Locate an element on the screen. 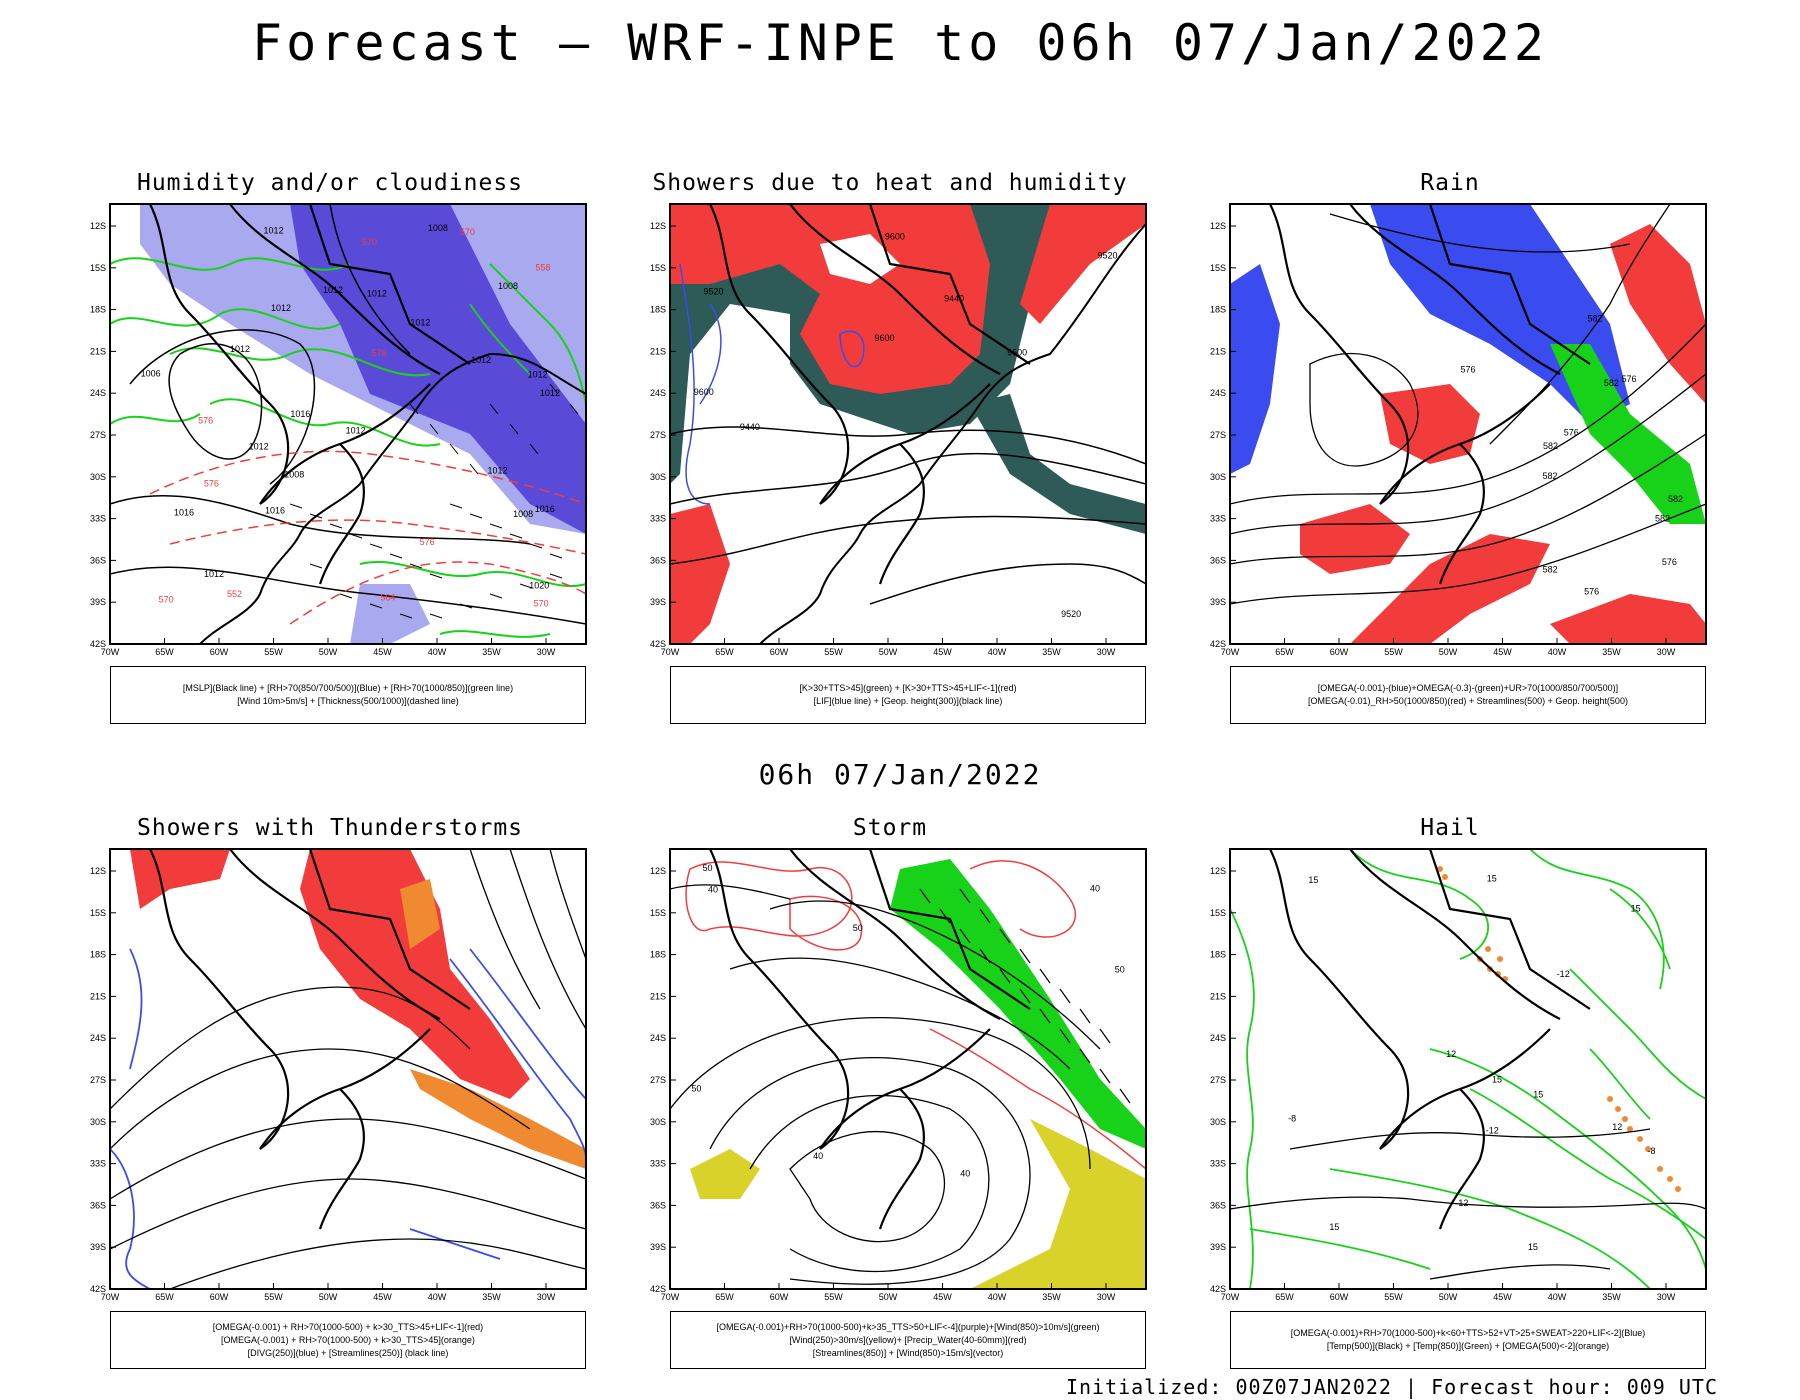  contour-label: 40 is located at coordinates (965, 1174).